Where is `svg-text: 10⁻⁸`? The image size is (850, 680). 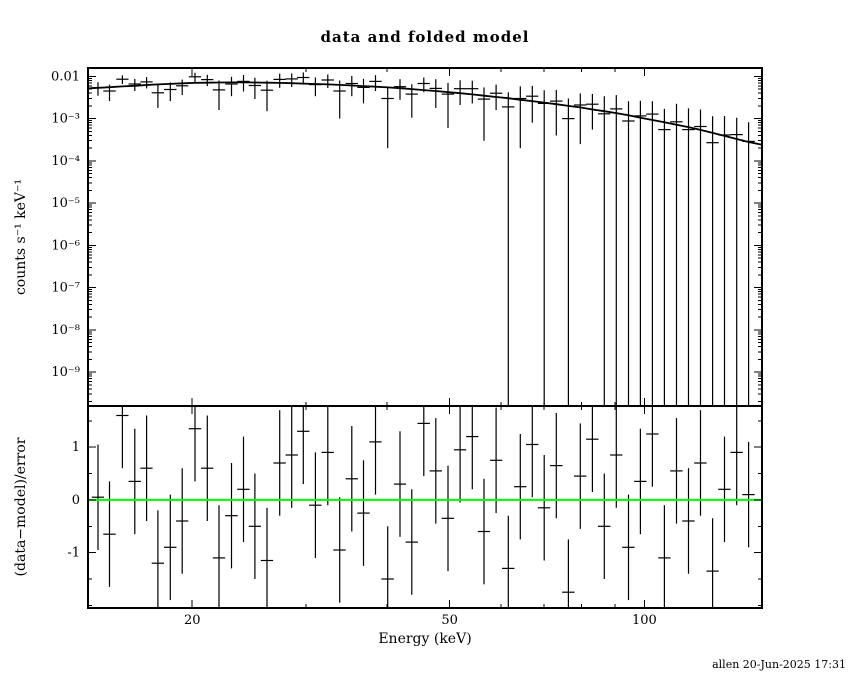
svg-text: 10⁻⁸ is located at coordinates (65, 330).